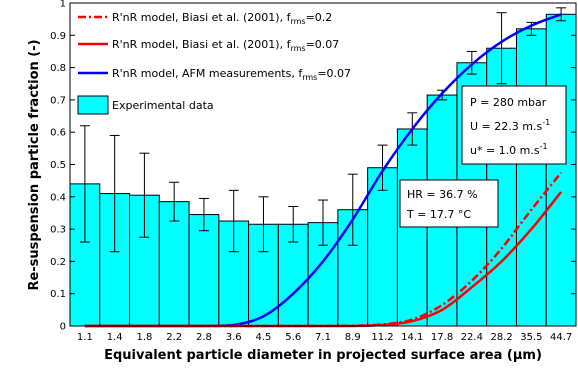 Image resolution: width=578 pixels, height=369 pixels. Describe the element at coordinates (115, 337) in the screenshot. I see `x-tick-label: 1.4` at that location.